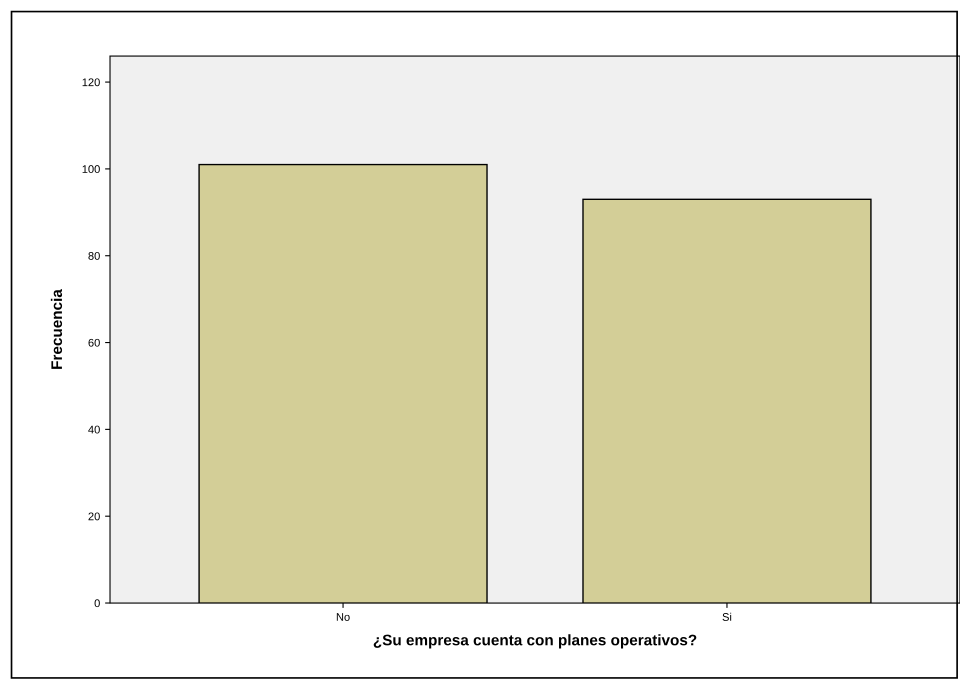 This screenshot has width=960, height=680. I want to click on y-tick-label: 60, so click(94, 342).